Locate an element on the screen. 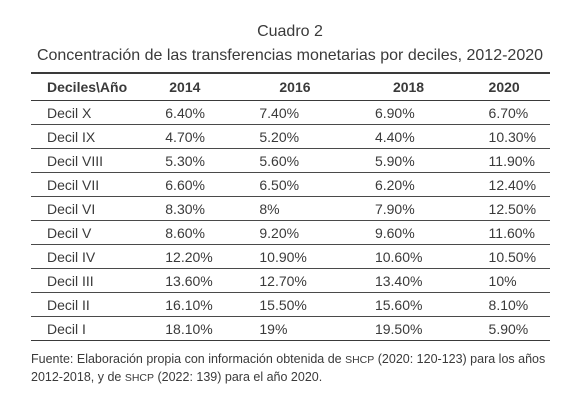 The image size is (580, 416). table-number: Cuadro 2 is located at coordinates (290, 31).